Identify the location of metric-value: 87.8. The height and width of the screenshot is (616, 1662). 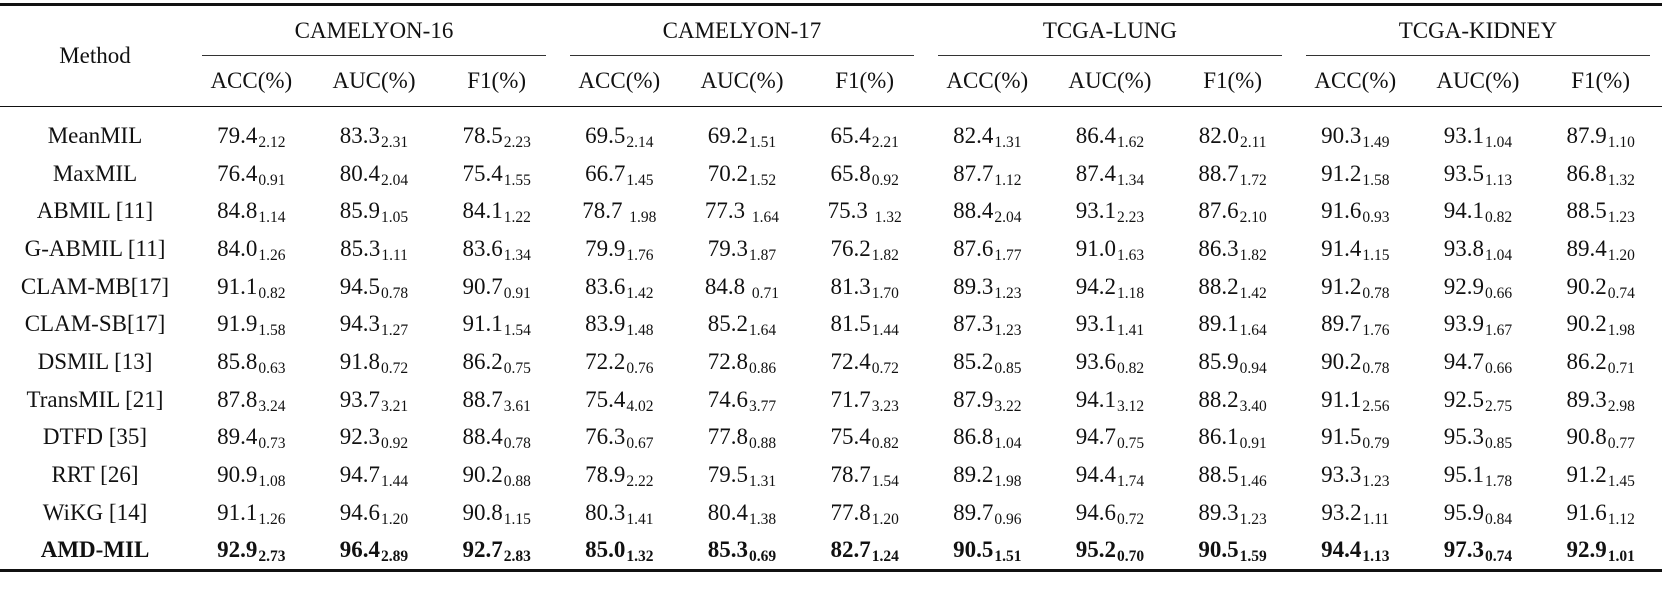
(237, 399).